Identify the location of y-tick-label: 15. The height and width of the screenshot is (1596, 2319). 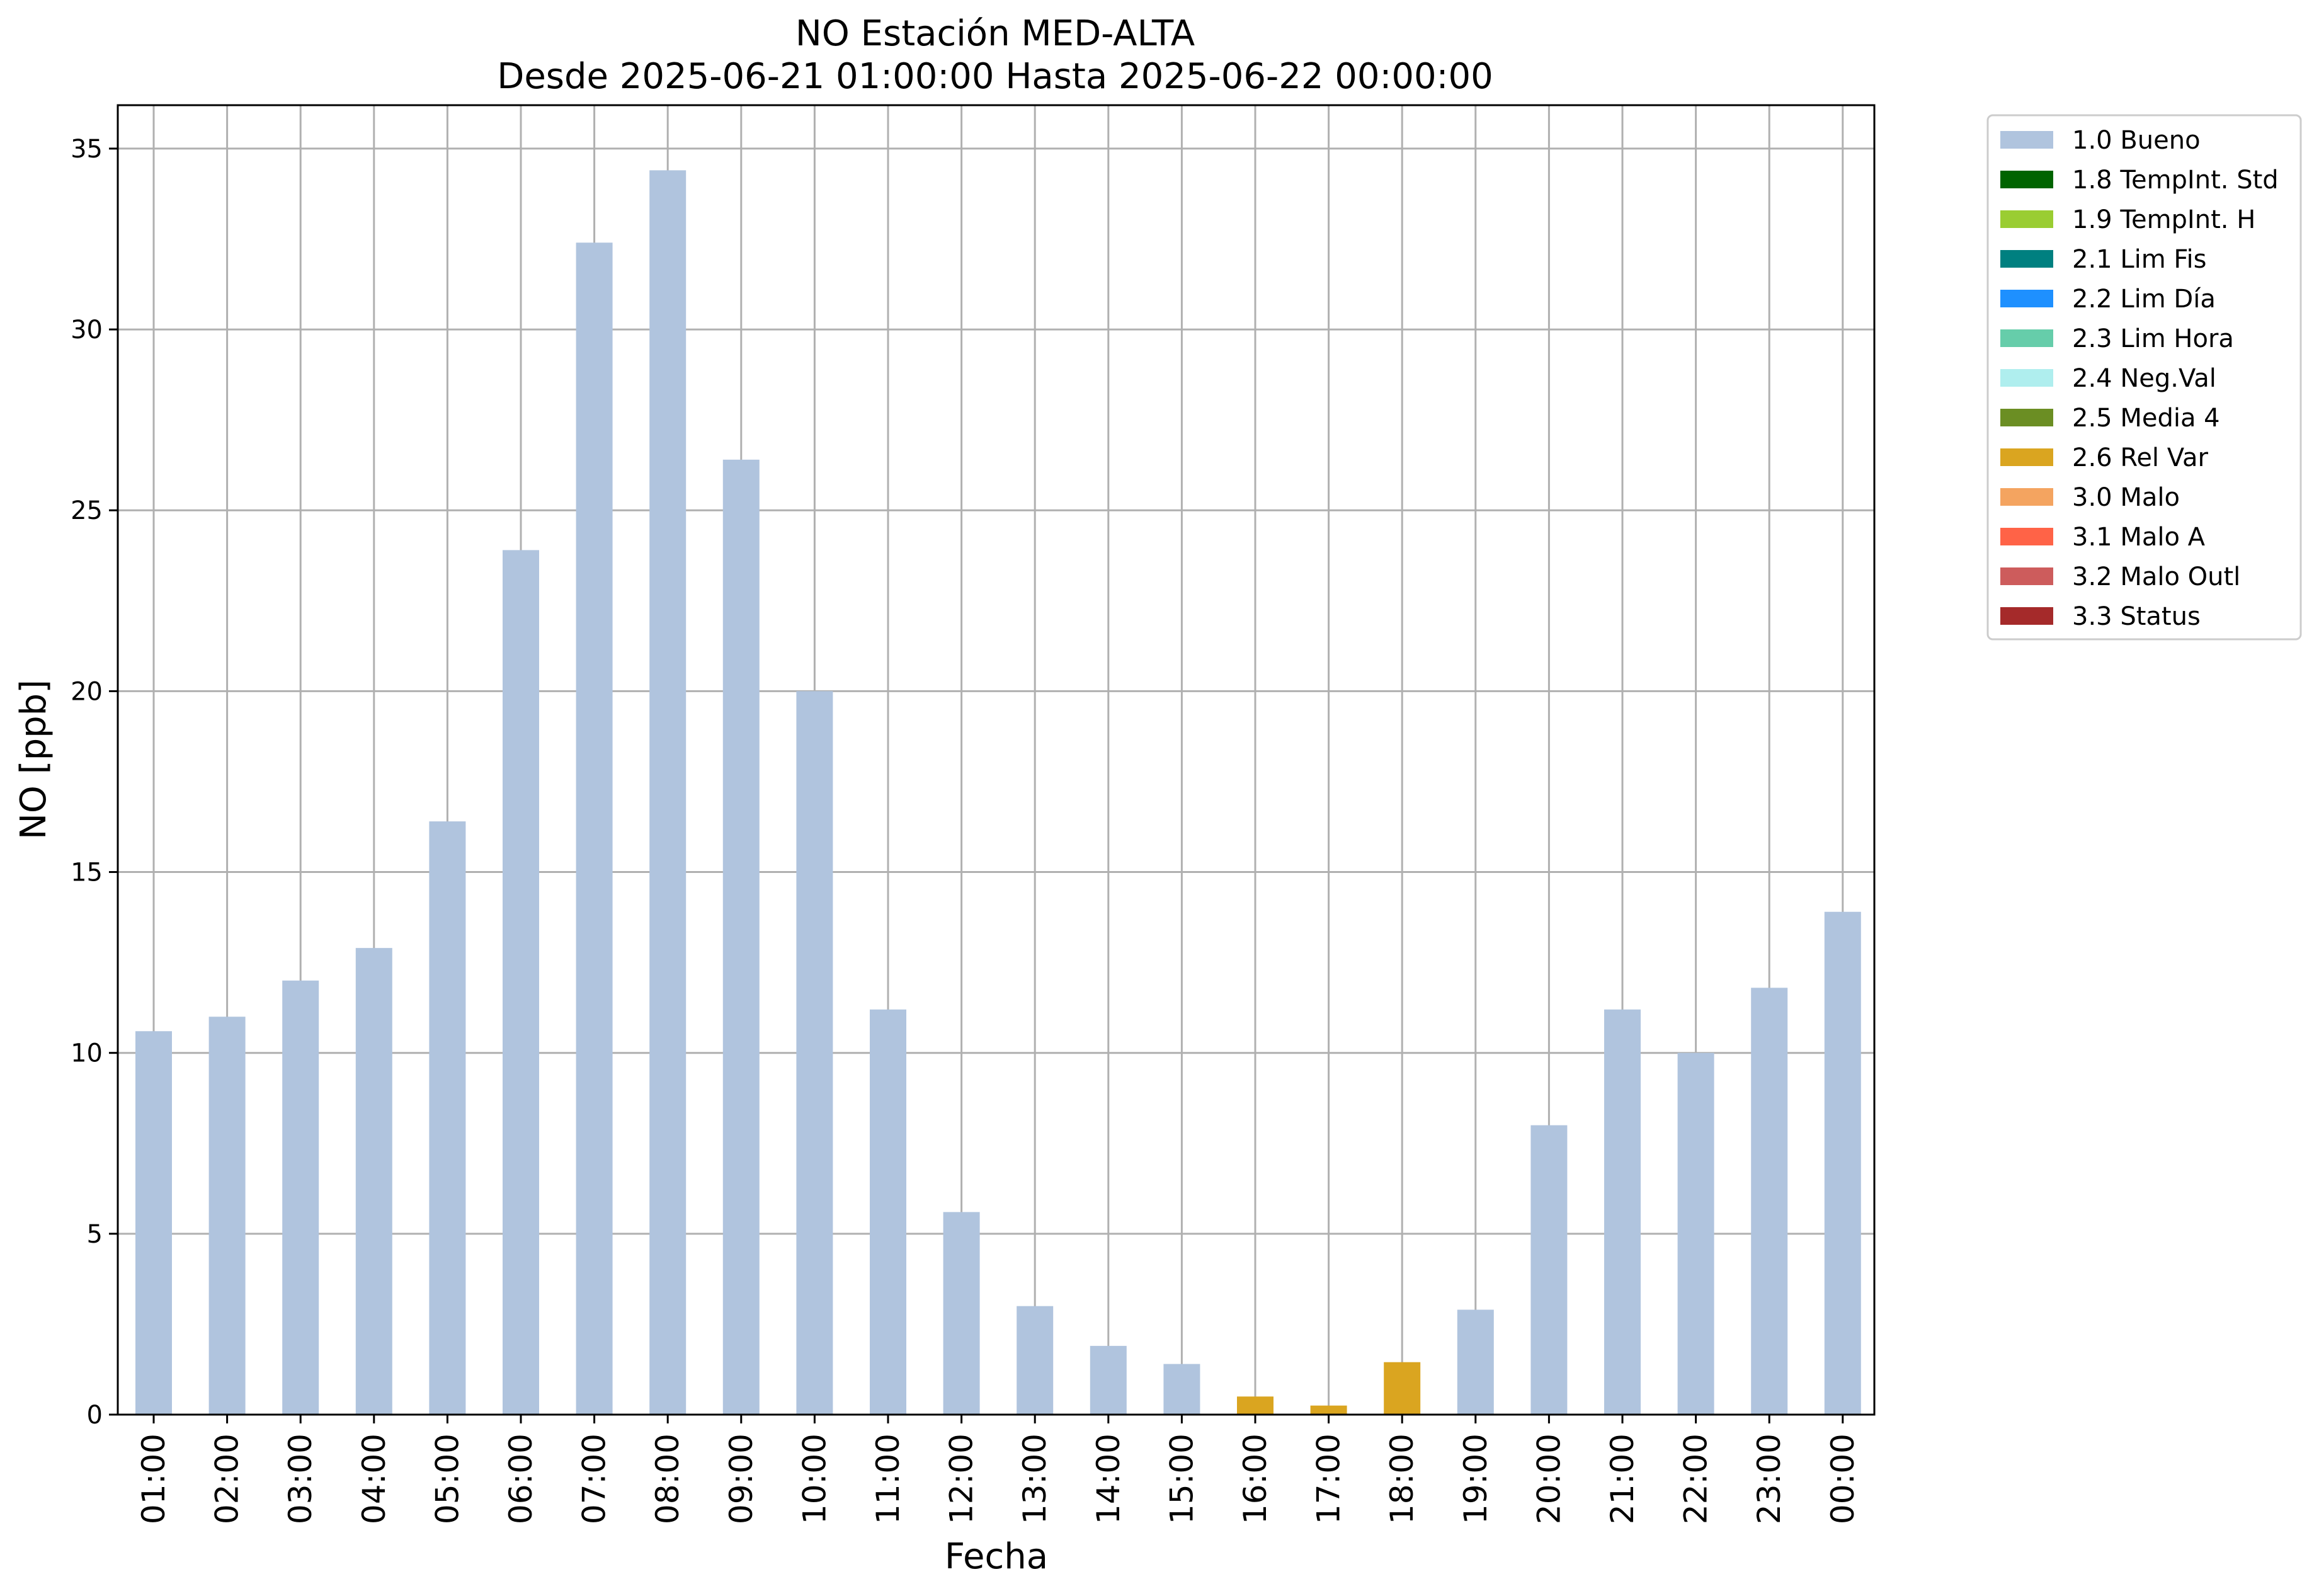
(87, 872).